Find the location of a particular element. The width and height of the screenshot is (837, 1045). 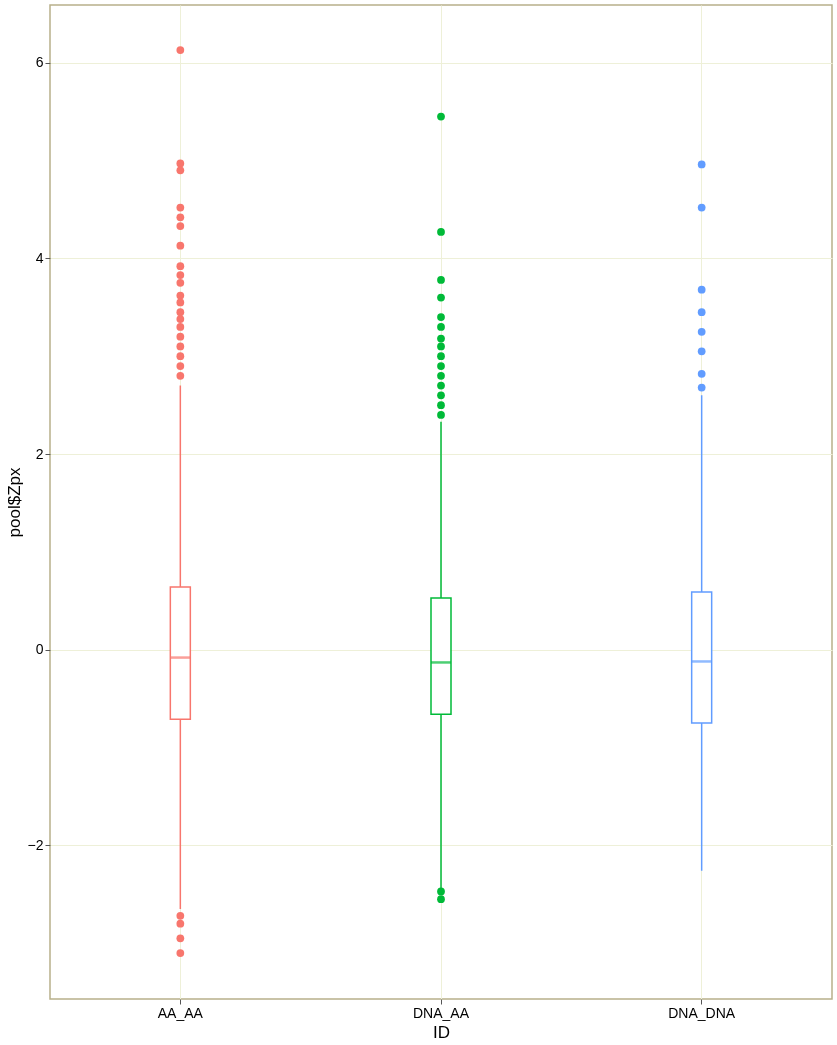

y-tick-label: −2 is located at coordinates (35, 844).